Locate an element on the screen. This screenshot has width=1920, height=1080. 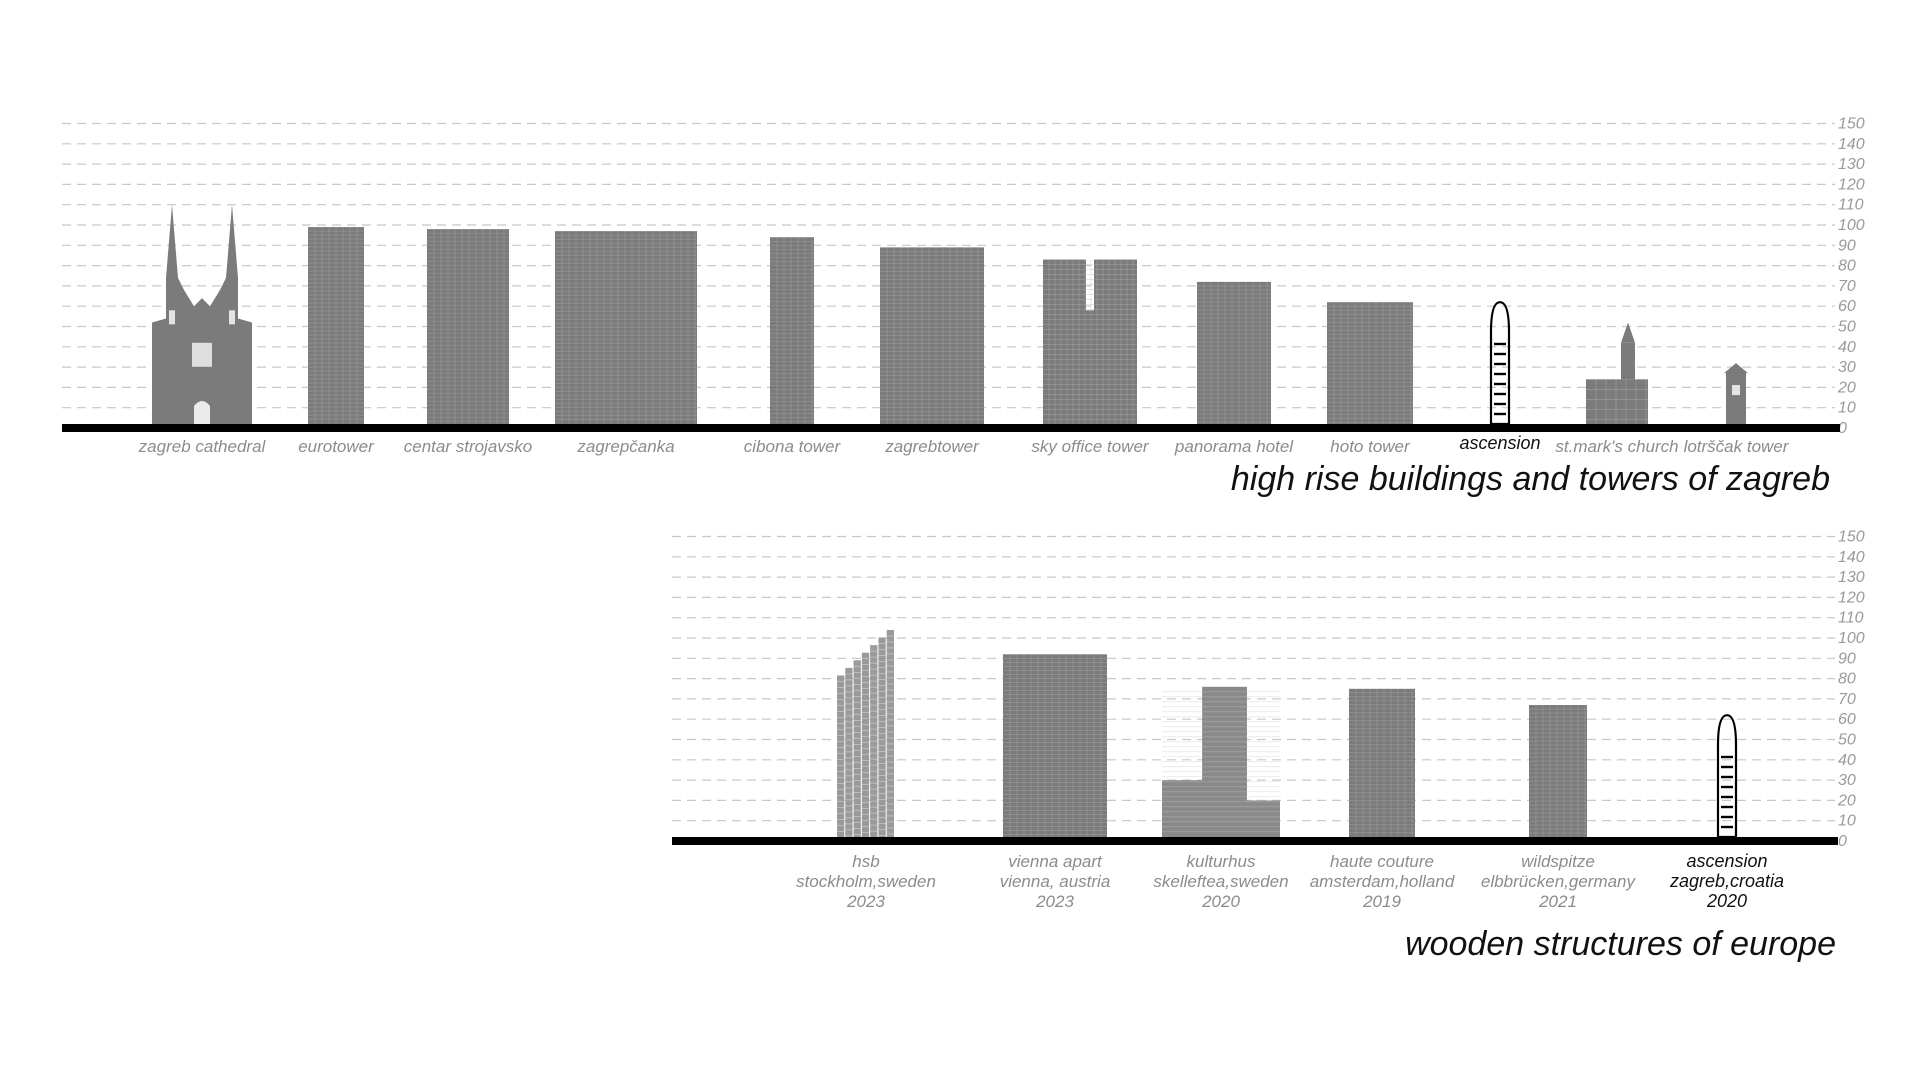
building-kulturhus is located at coordinates (1221, 761).